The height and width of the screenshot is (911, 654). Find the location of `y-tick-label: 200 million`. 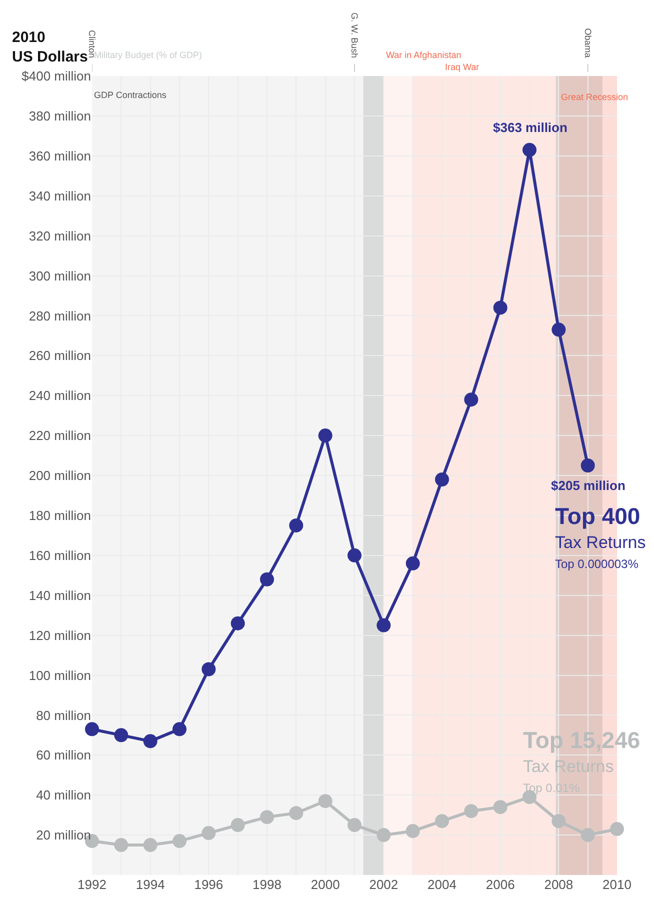

y-tick-label: 200 million is located at coordinates (59, 476).